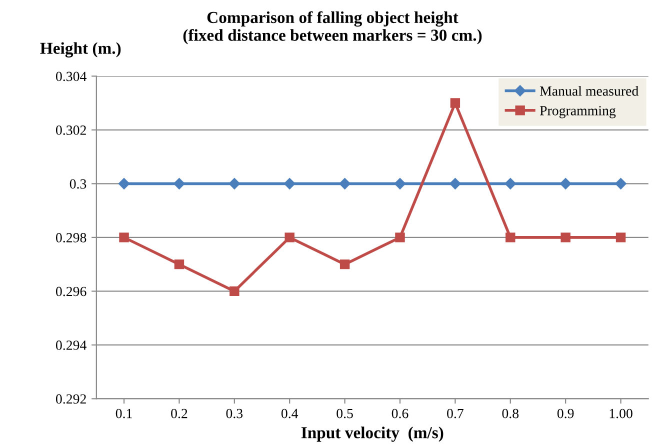 Image resolution: width=665 pixels, height=448 pixels. What do you see at coordinates (179, 413) in the screenshot?
I see `x-tick-label: 0.2` at bounding box center [179, 413].